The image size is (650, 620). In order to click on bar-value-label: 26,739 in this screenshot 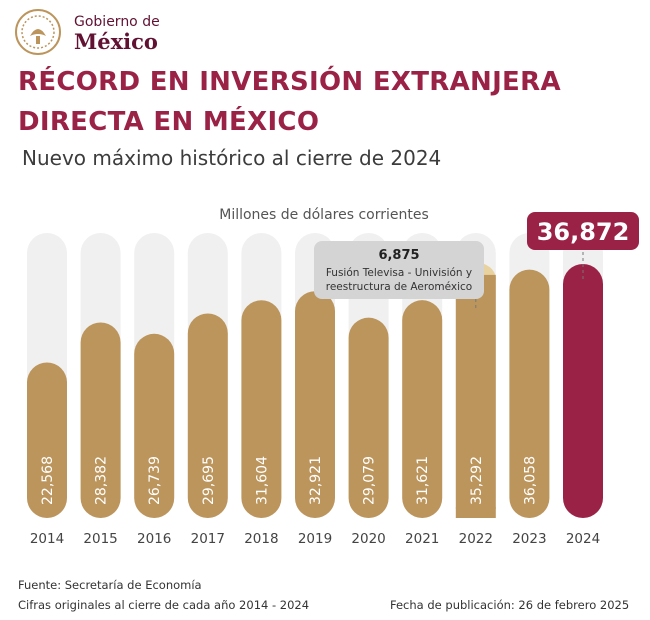, I will do `click(155, 480)`.